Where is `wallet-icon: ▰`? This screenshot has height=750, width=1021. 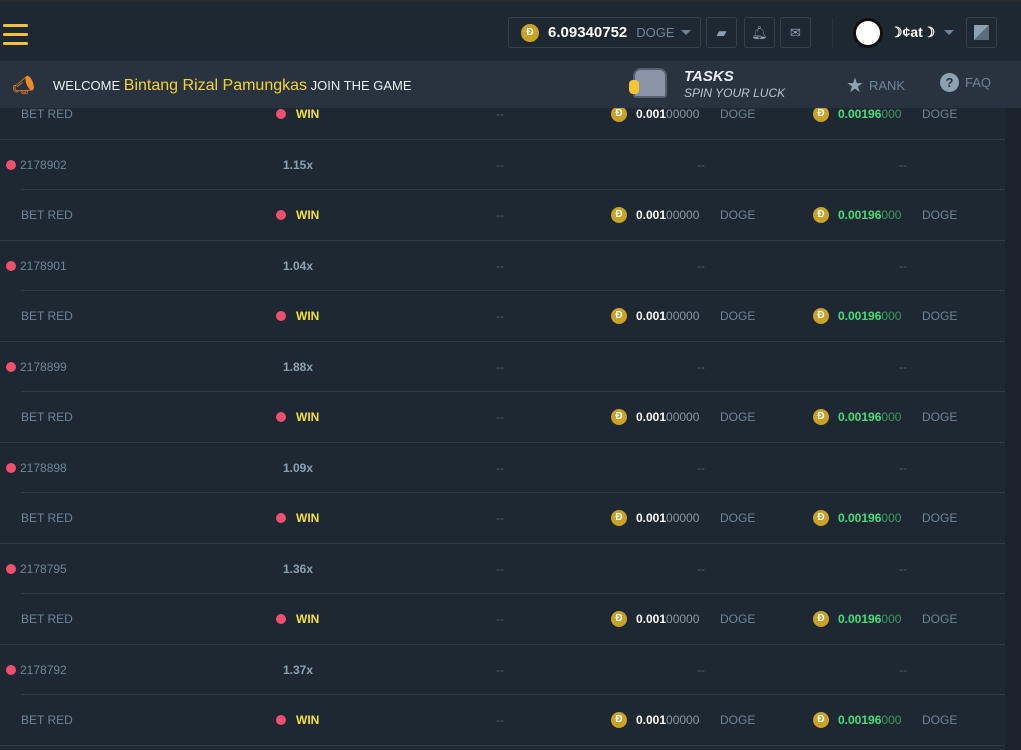 wallet-icon: ▰ is located at coordinates (721, 32).